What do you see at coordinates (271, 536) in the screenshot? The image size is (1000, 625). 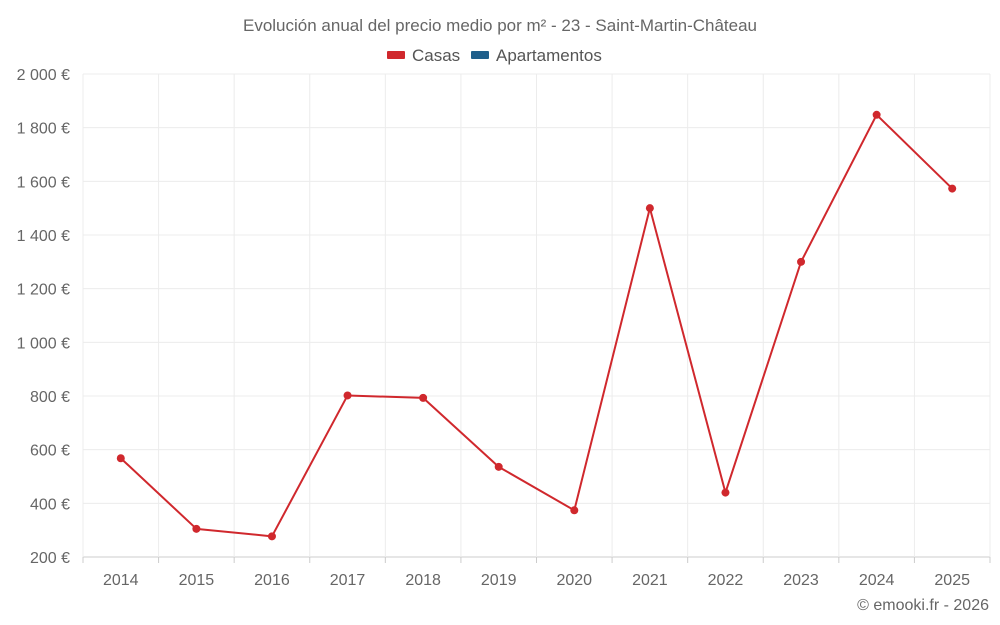 I see `data-point-2016` at bounding box center [271, 536].